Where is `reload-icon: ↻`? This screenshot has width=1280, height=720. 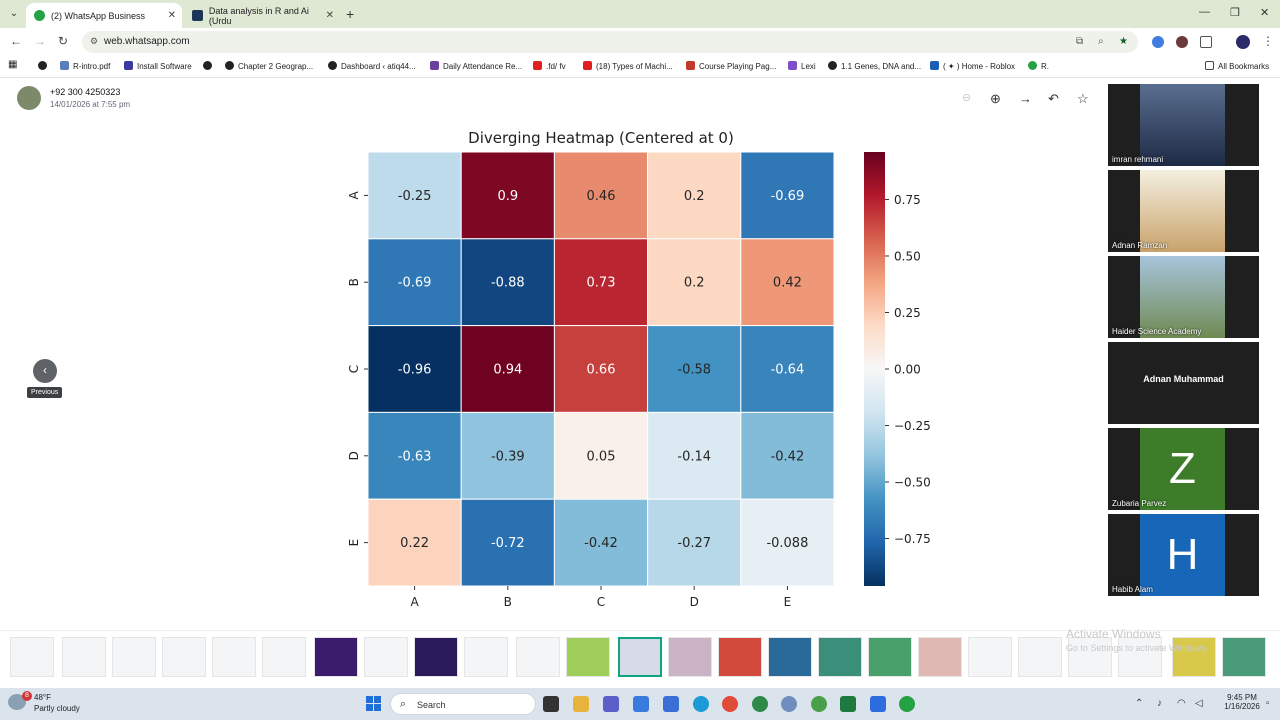
reload-icon: ↻ is located at coordinates (63, 41).